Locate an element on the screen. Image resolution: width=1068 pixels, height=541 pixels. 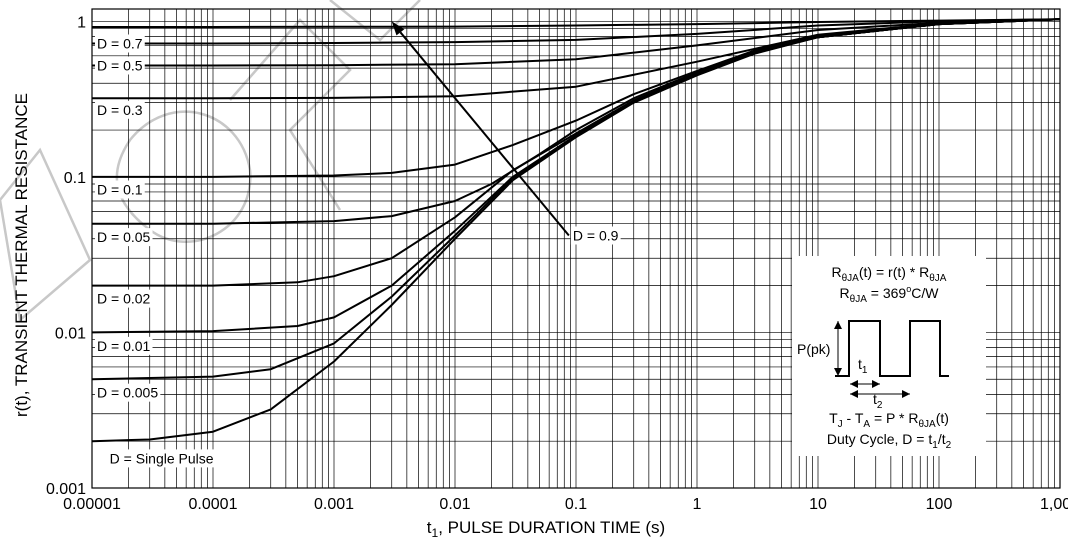
x-axis-tick-labels: 0.00001 0.0001 0.001 0.01 0.1 1 10 100 1,000 is located at coordinates (565, 504).